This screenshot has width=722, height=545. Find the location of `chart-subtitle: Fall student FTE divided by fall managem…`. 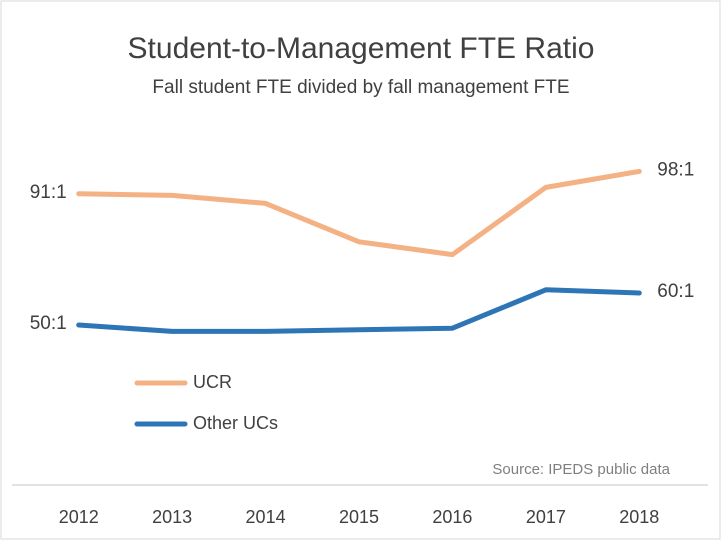

chart-subtitle: Fall student FTE divided by fall managem… is located at coordinates (360, 87).